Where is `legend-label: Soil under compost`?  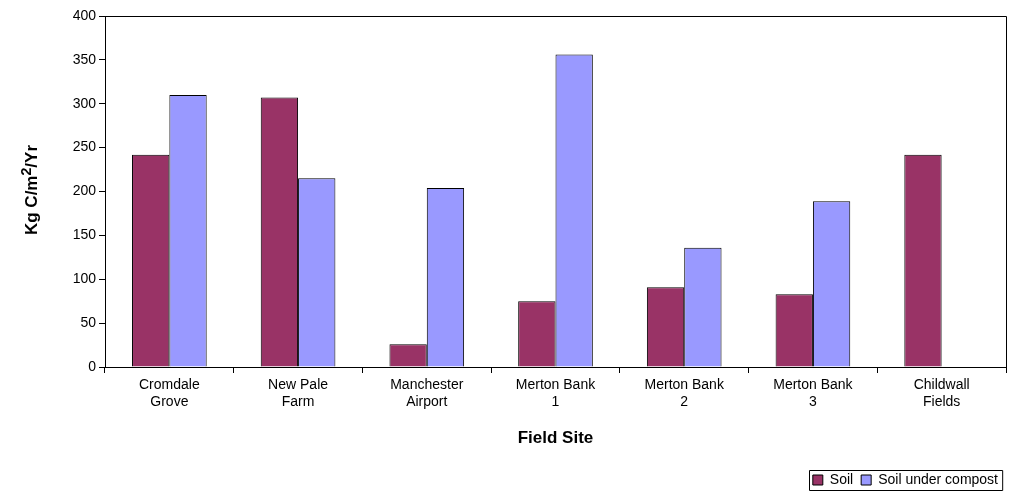
legend-label: Soil under compost is located at coordinates (938, 478).